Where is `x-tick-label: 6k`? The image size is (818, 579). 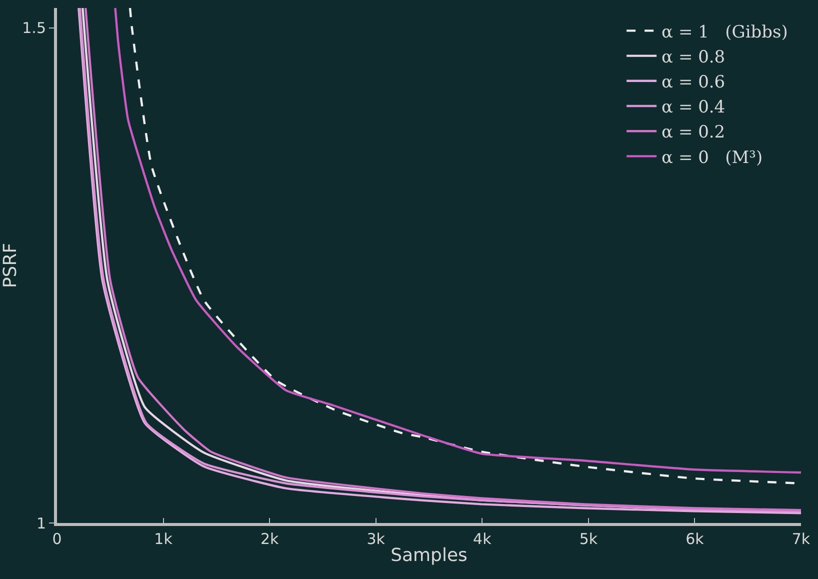 x-tick-label: 6k is located at coordinates (695, 539).